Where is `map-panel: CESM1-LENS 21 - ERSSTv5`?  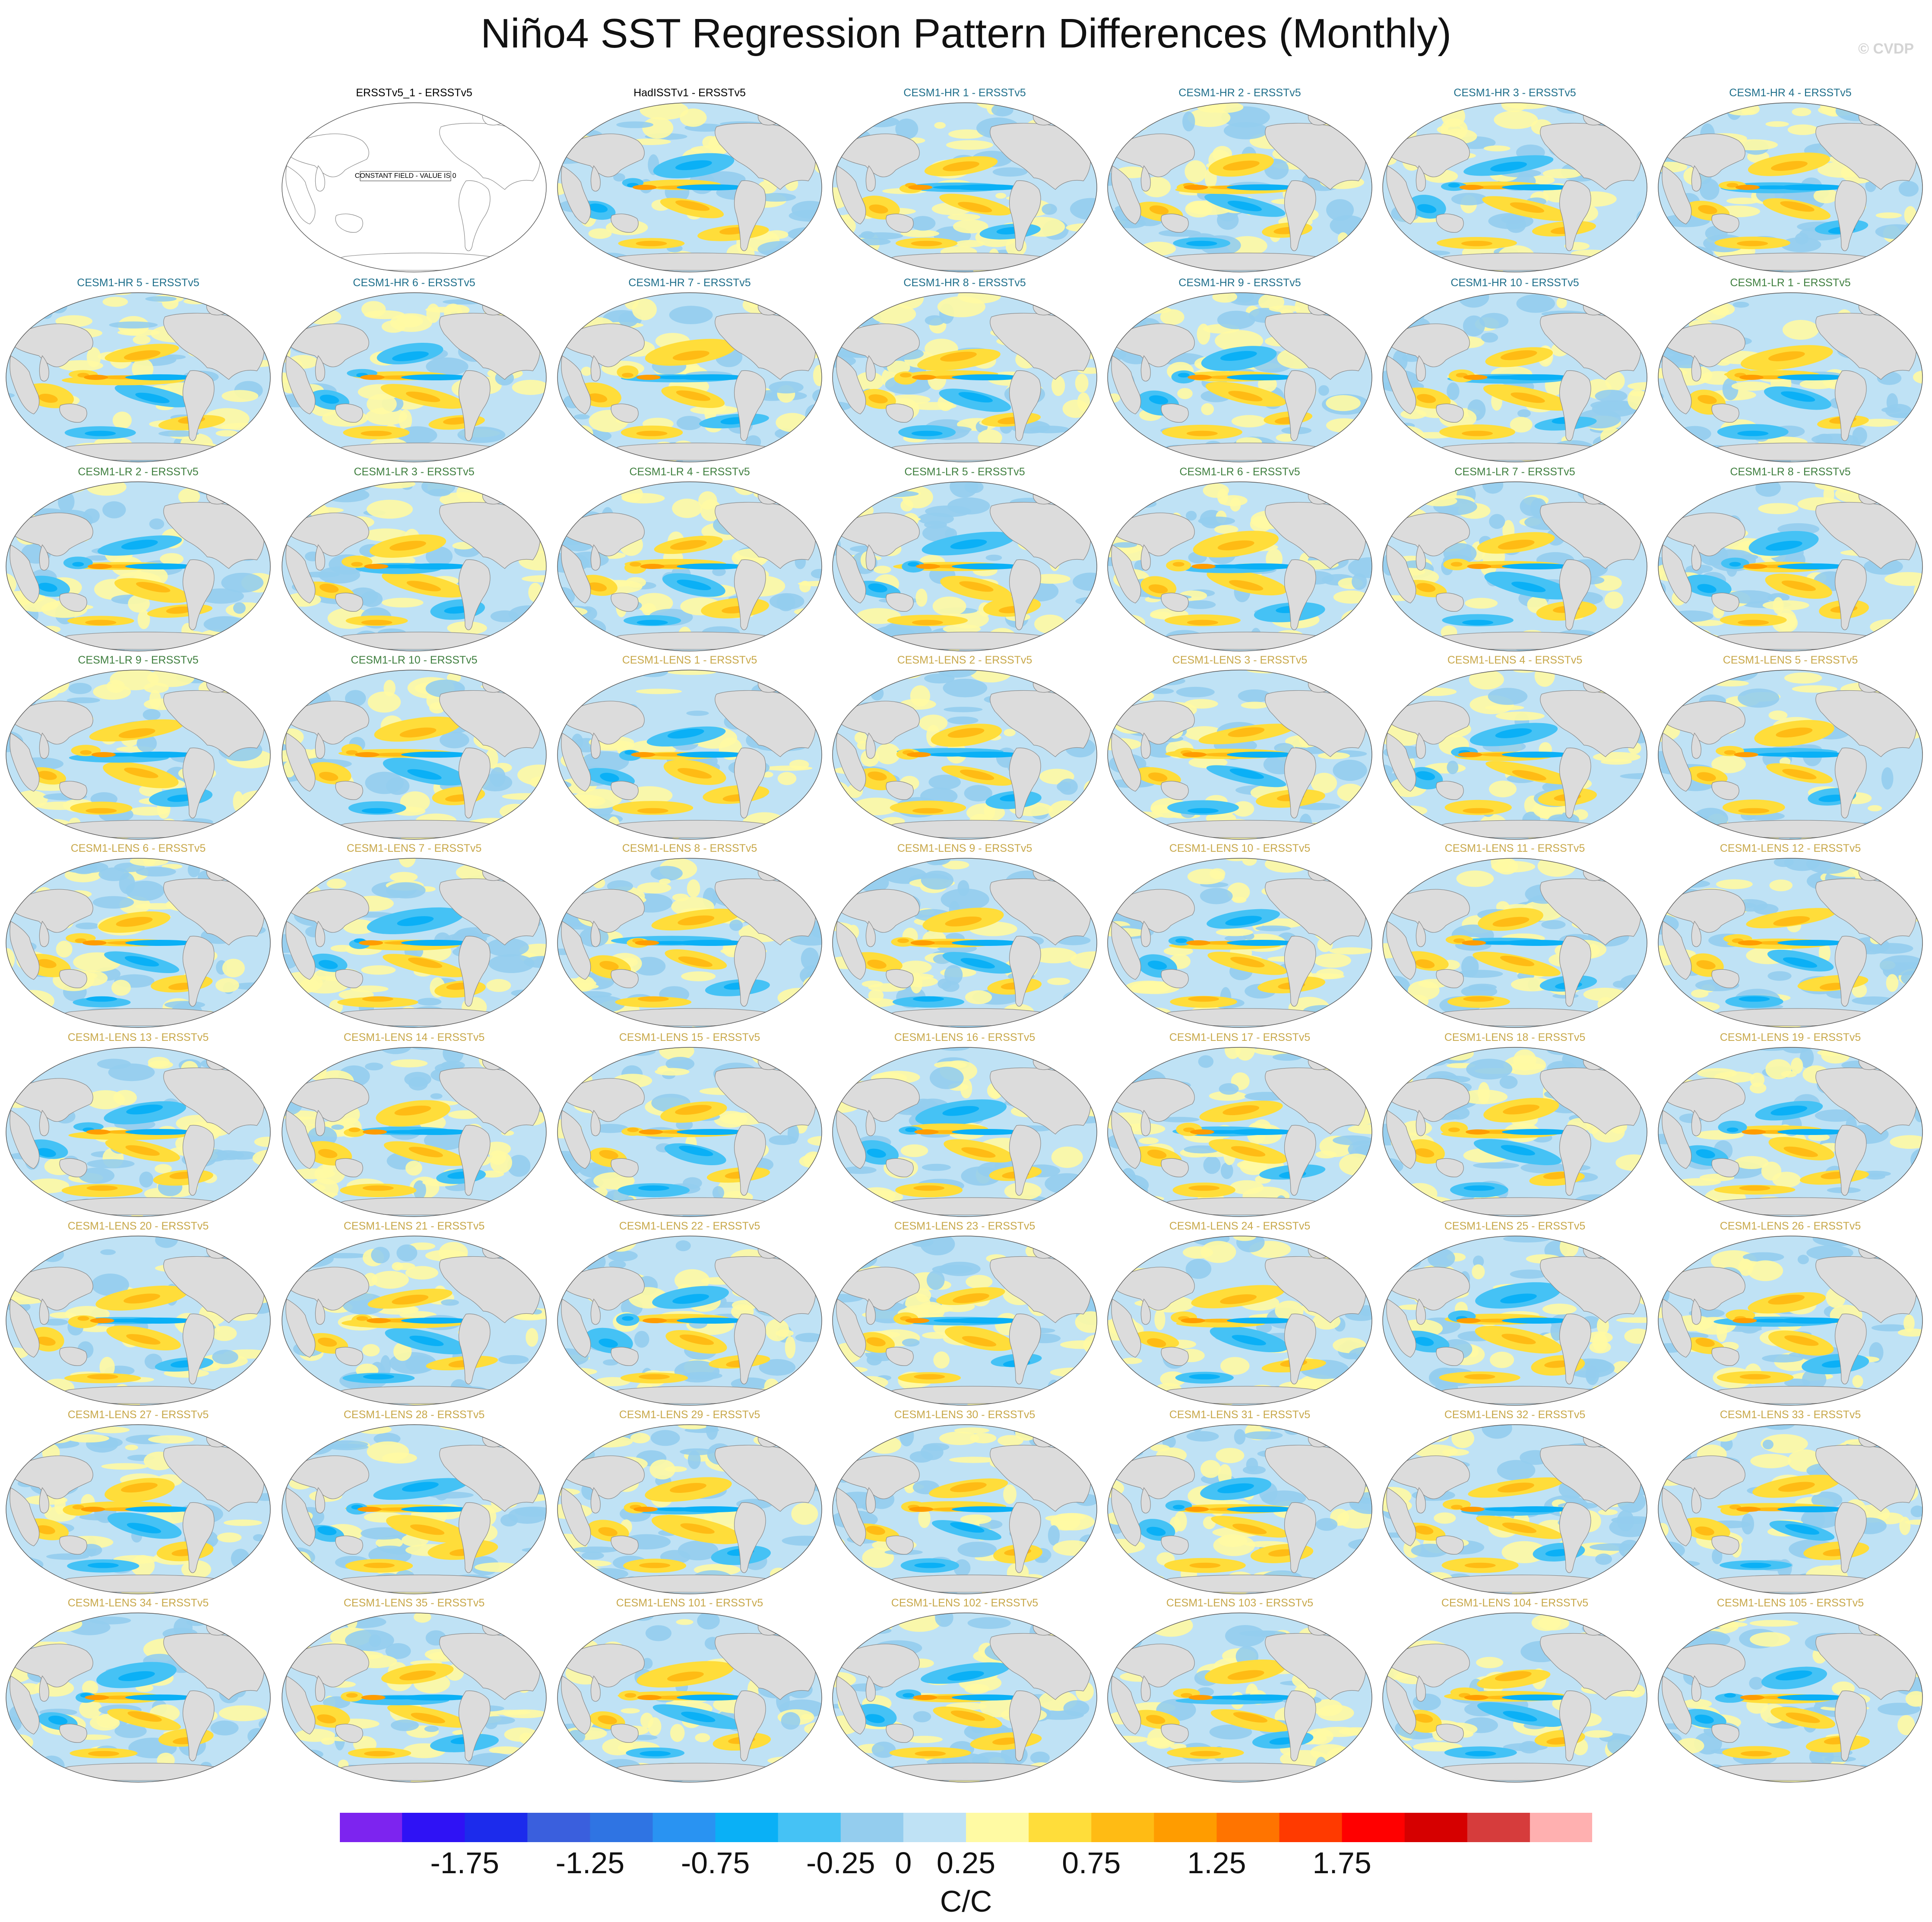
map-panel: CESM1-LENS 21 - ERSSTv5 is located at coordinates (414, 1313).